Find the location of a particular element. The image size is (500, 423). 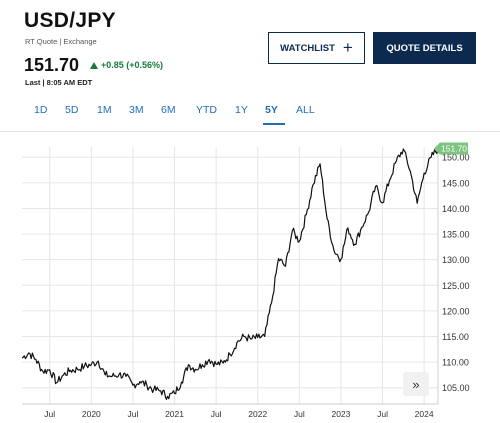

tab-1m: 1M is located at coordinates (104, 110).